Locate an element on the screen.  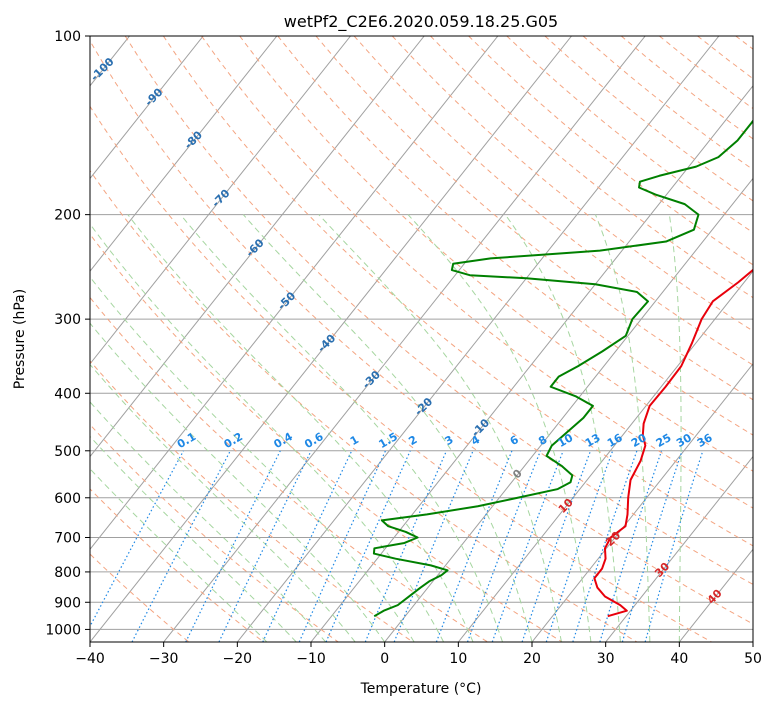
x-tick-label: 10 is located at coordinates (458, 659).